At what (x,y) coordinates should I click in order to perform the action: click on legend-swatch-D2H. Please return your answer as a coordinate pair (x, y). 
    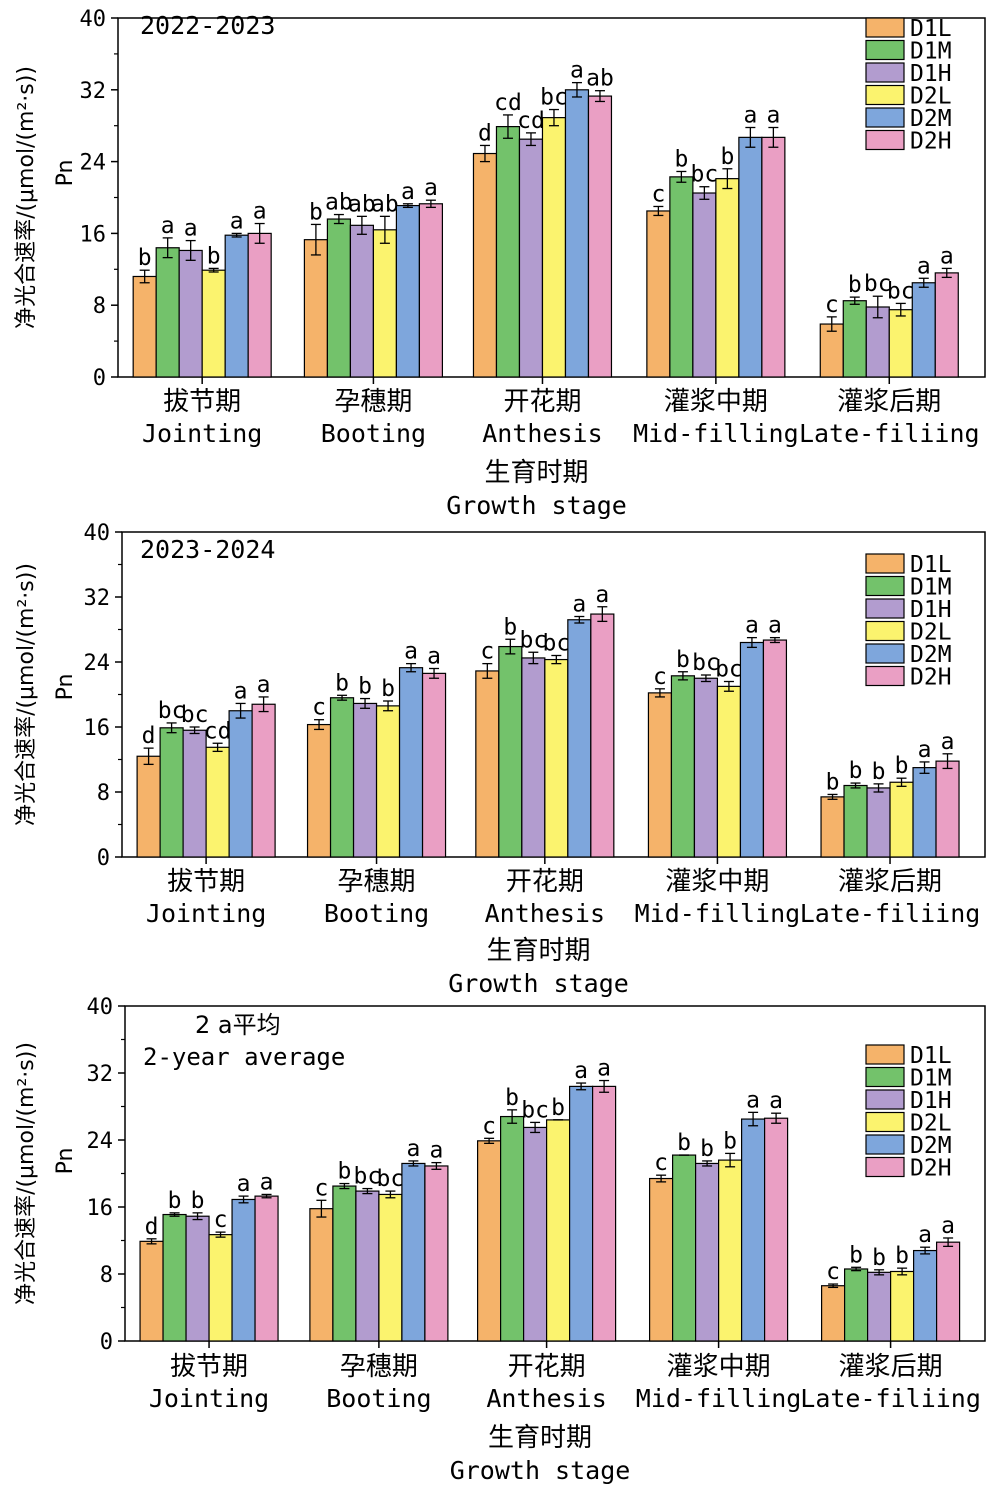
    Looking at the image, I should click on (885, 140).